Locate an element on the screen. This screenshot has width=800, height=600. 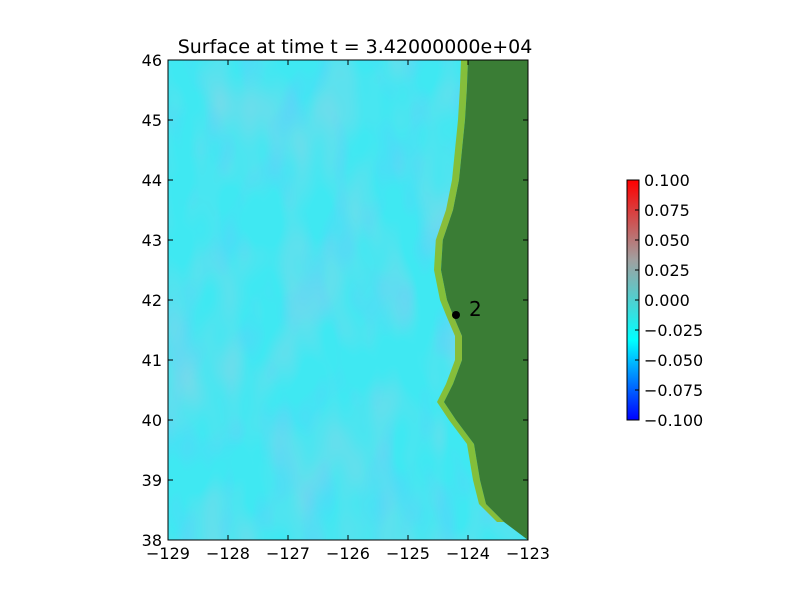
colorbar-tick-label: −0.050 is located at coordinates (673, 360).